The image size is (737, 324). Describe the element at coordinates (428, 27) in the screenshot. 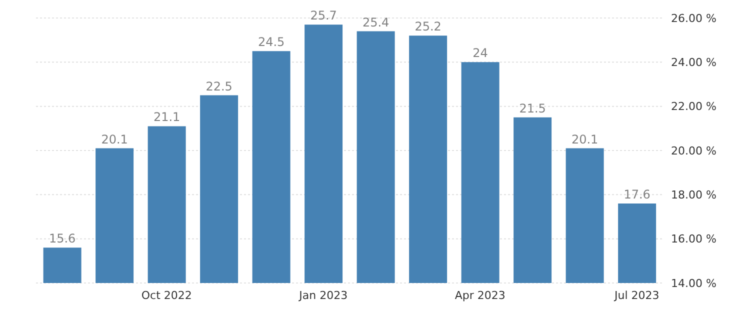

I see `data-label: 25.2` at that location.